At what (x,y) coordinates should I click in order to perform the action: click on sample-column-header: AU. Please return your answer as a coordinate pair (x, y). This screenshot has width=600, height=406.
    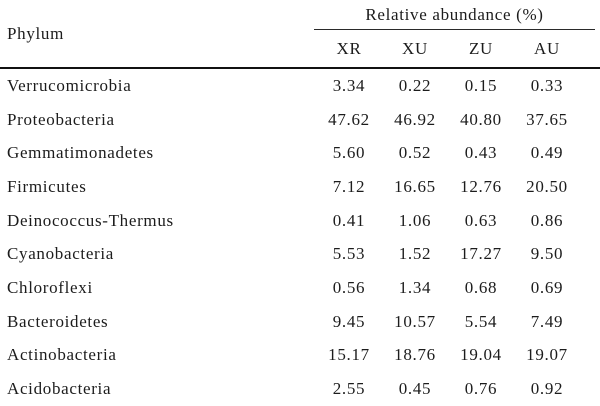
    Looking at the image, I should click on (547, 48).